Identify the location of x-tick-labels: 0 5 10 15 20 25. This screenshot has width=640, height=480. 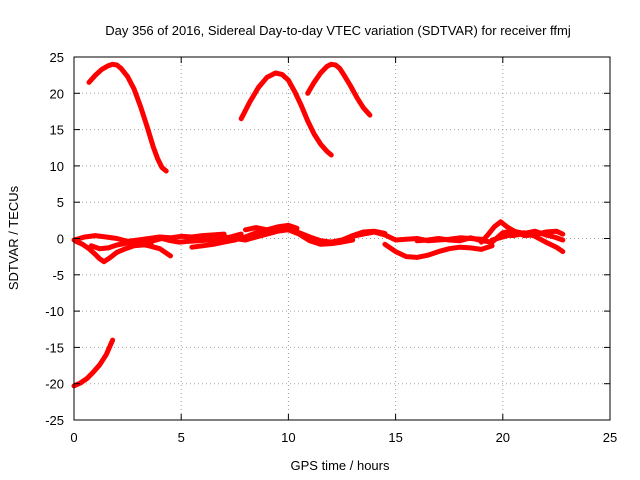
(343, 437).